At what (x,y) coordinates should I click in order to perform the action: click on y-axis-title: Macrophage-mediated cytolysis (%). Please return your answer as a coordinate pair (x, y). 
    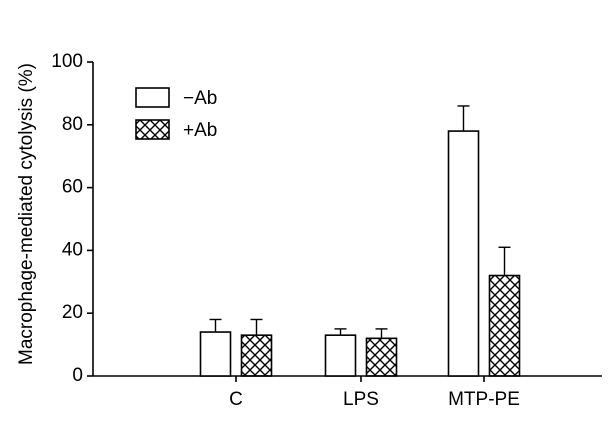
    Looking at the image, I should click on (26, 214).